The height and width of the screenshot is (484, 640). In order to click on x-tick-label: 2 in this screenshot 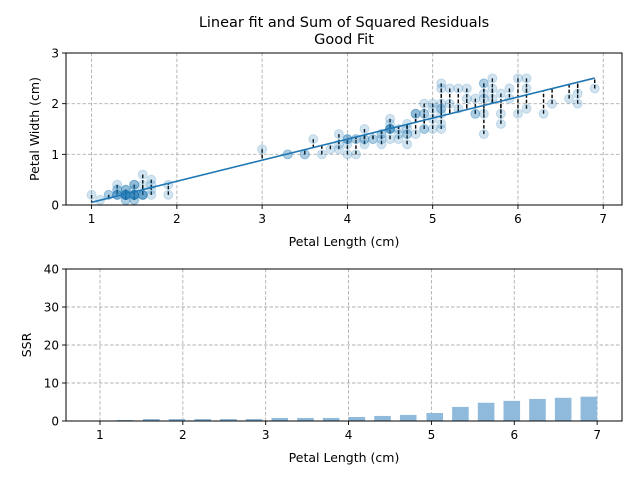, I will do `click(183, 435)`.